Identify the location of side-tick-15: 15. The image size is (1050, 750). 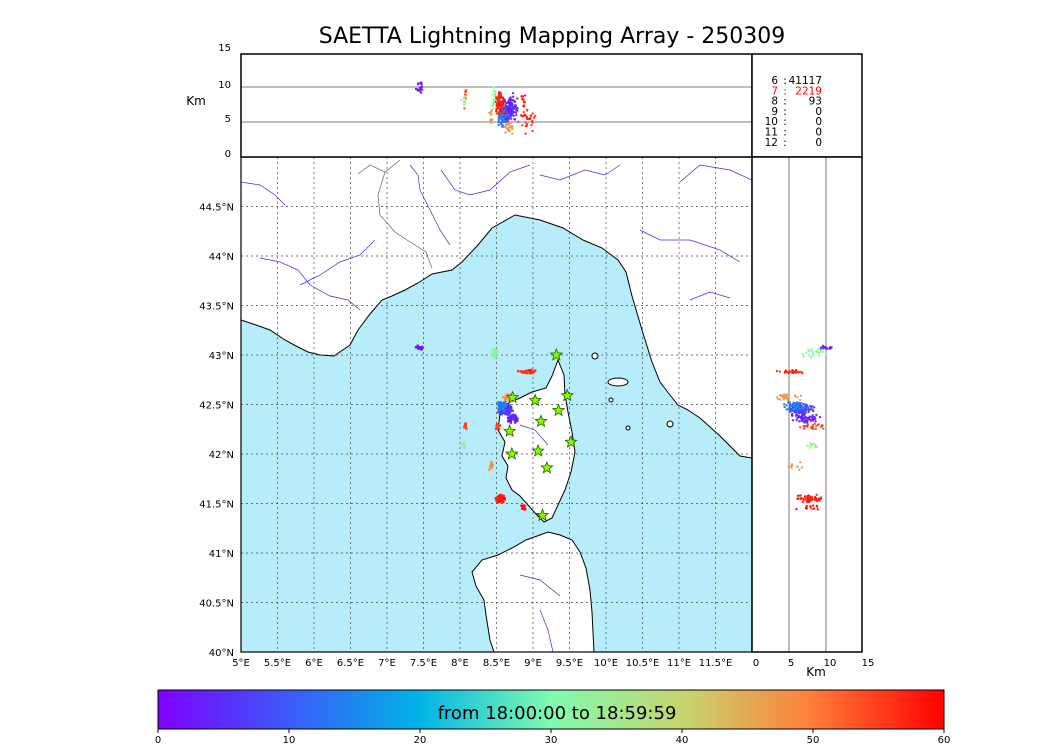
(868, 663).